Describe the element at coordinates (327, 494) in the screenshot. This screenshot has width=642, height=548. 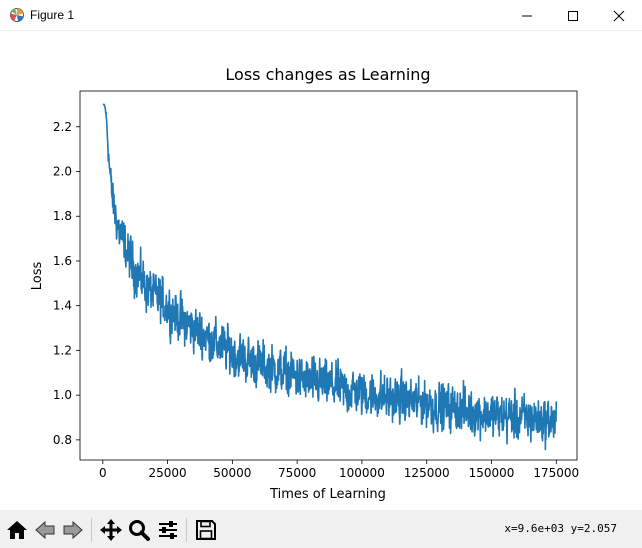
I see `x-axis-label: Times of Learning` at that location.